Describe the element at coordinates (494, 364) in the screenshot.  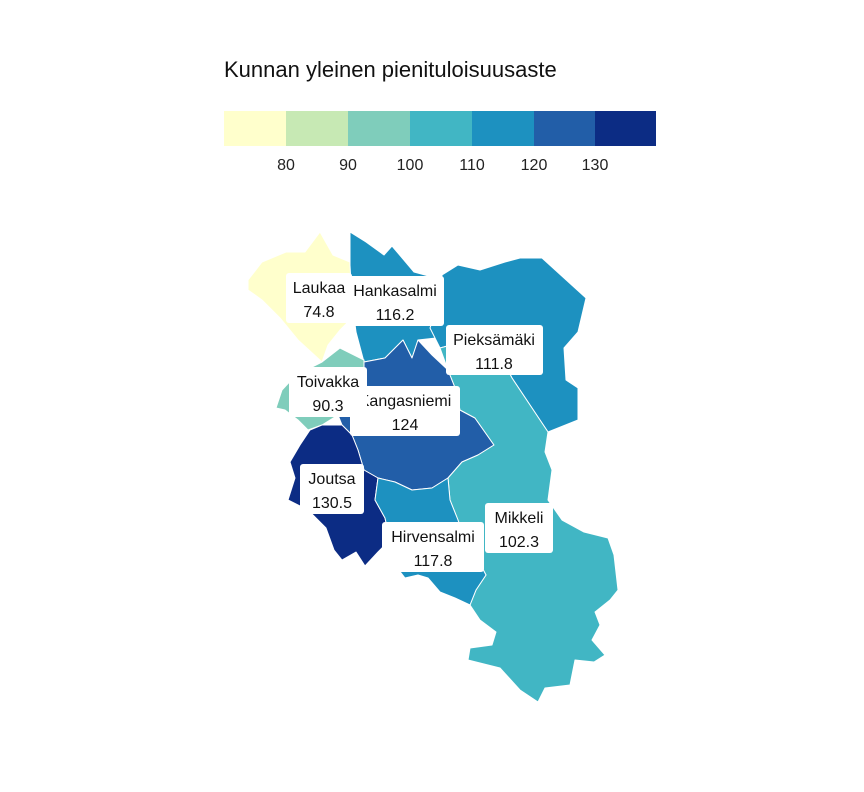
I see `label-pieksamaki-value: 111.8` at that location.